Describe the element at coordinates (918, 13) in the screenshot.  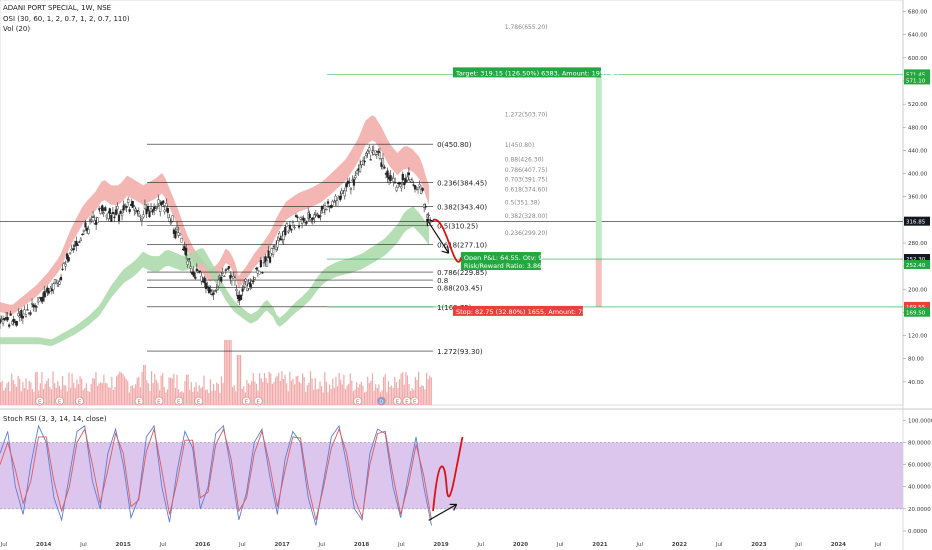
I see `price-tick-label: 680.00` at that location.